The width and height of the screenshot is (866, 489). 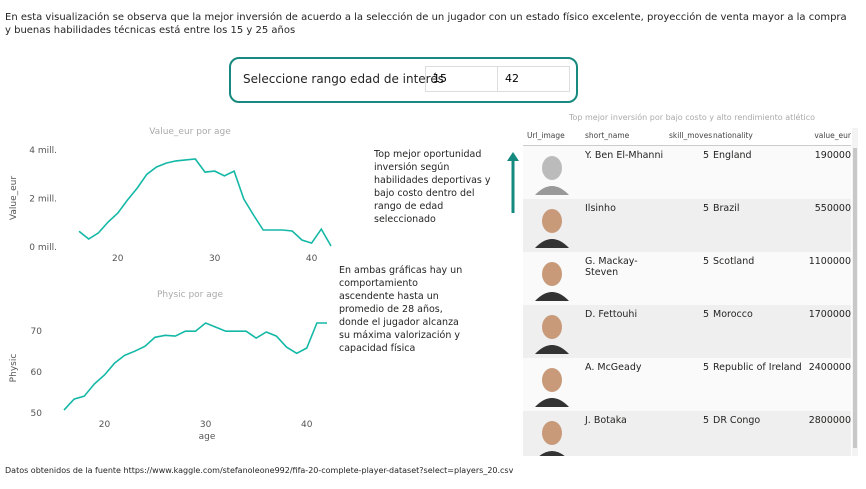 I want to click on cell: Y. Ben El-Mhanni, so click(x=624, y=155).